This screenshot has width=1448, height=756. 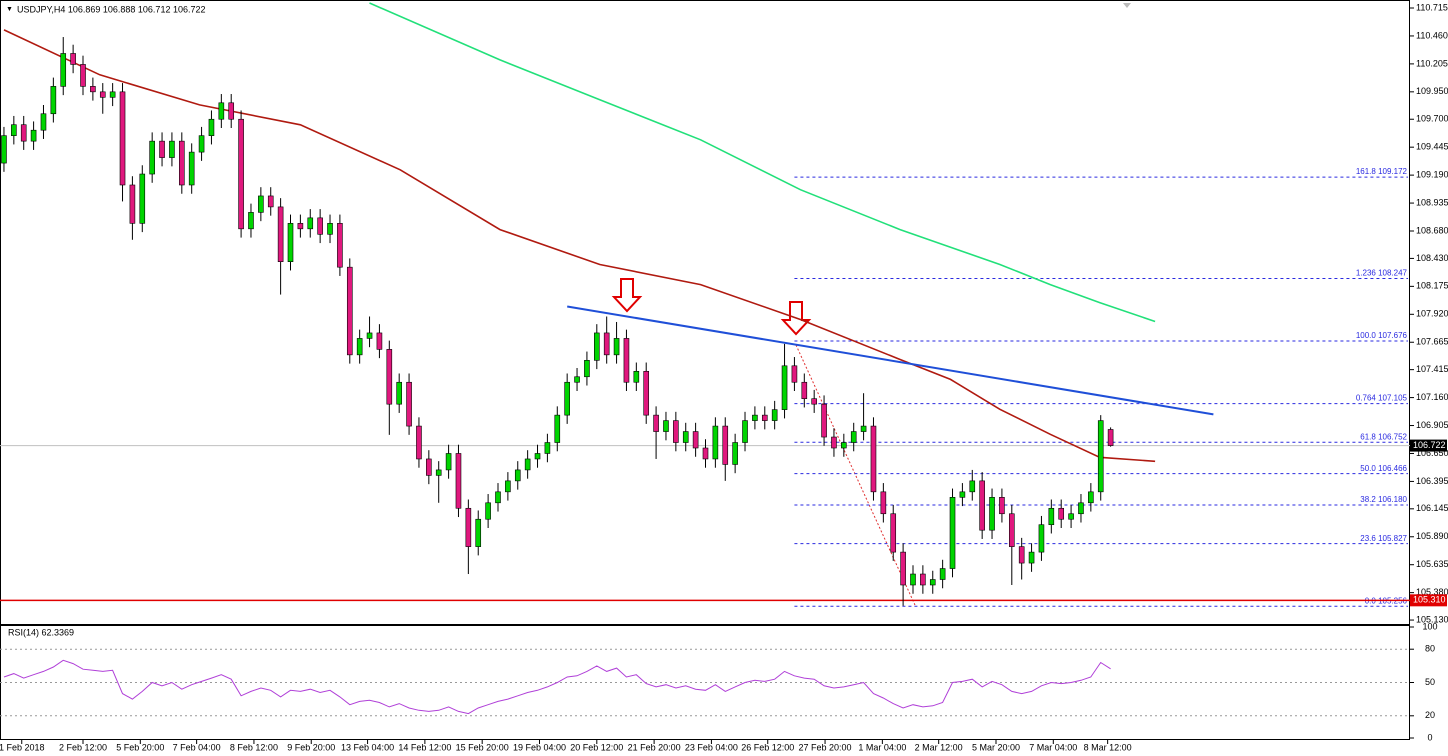 What do you see at coordinates (596, 747) in the screenshot?
I see `x-tick-label: 20 Feb 12:00` at bounding box center [596, 747].